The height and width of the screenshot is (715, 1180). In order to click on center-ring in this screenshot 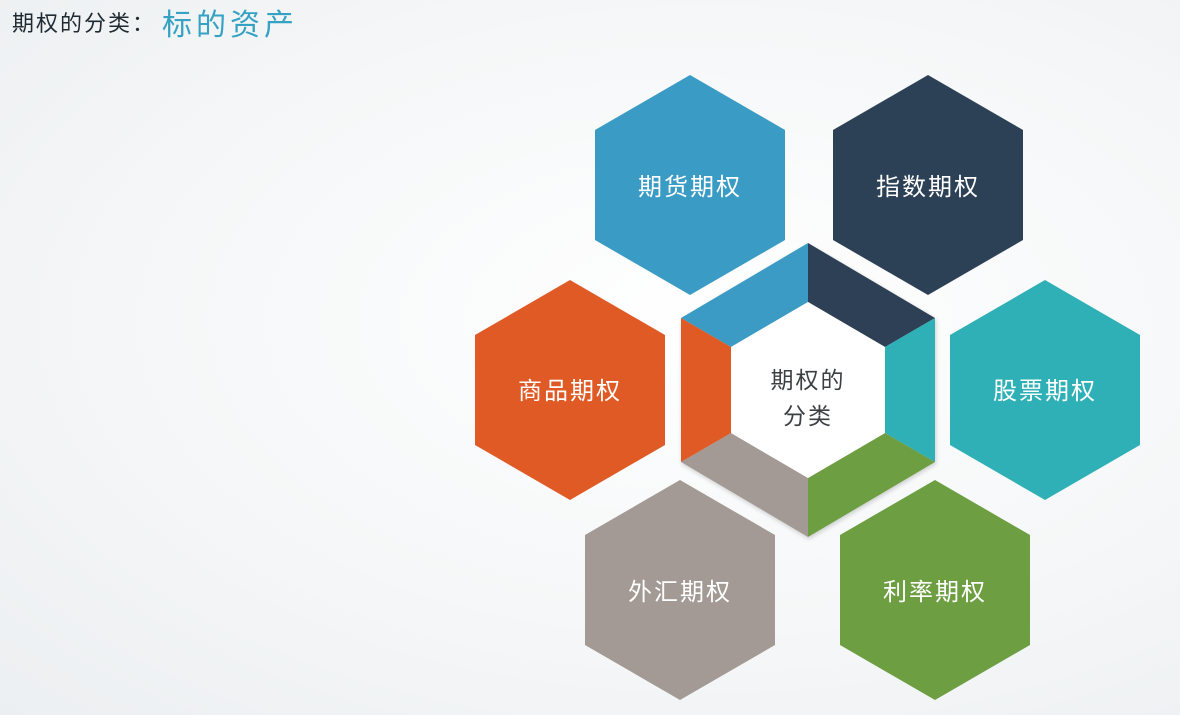, I will do `click(808, 390)`.